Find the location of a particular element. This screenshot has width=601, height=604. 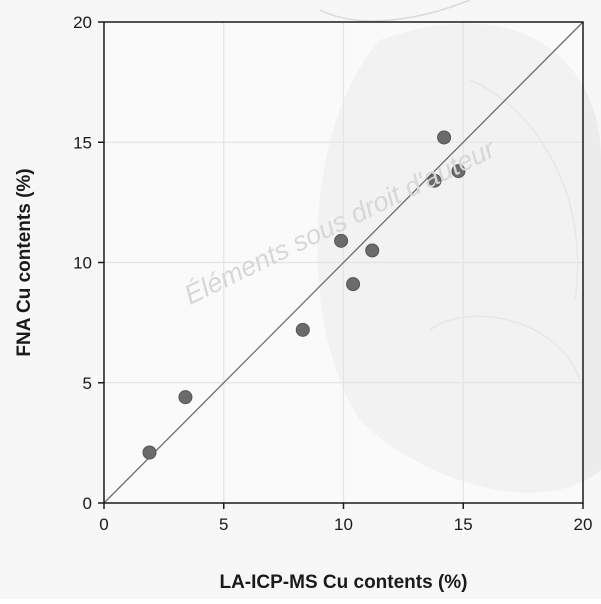

x-tick-label: 20 is located at coordinates (583, 524).